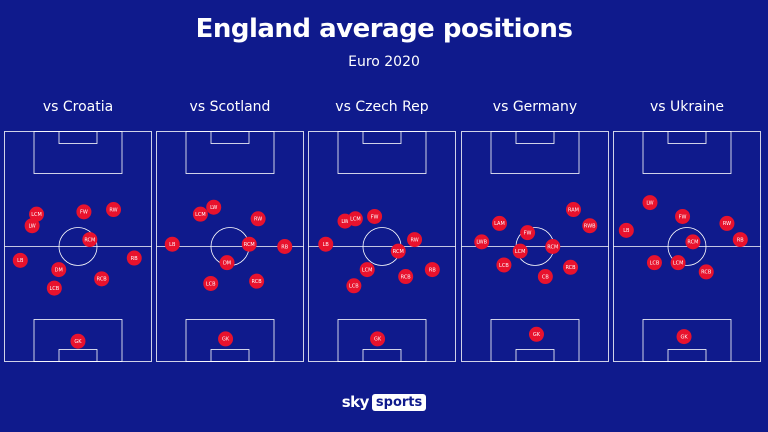 The image size is (768, 432). I want to click on player-label: LWB, so click(481, 243).